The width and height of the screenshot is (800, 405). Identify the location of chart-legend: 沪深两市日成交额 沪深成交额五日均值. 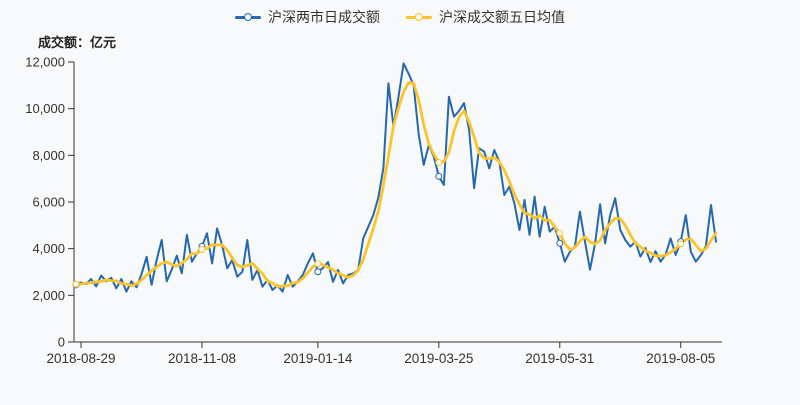
(400, 17).